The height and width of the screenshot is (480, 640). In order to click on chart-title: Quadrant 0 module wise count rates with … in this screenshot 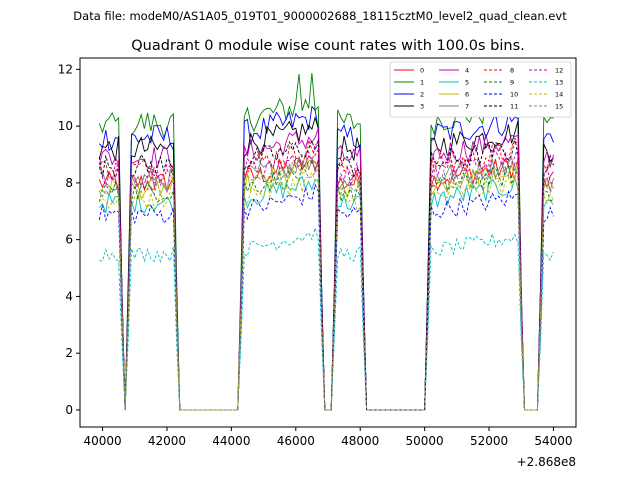, I will do `click(328, 46)`.